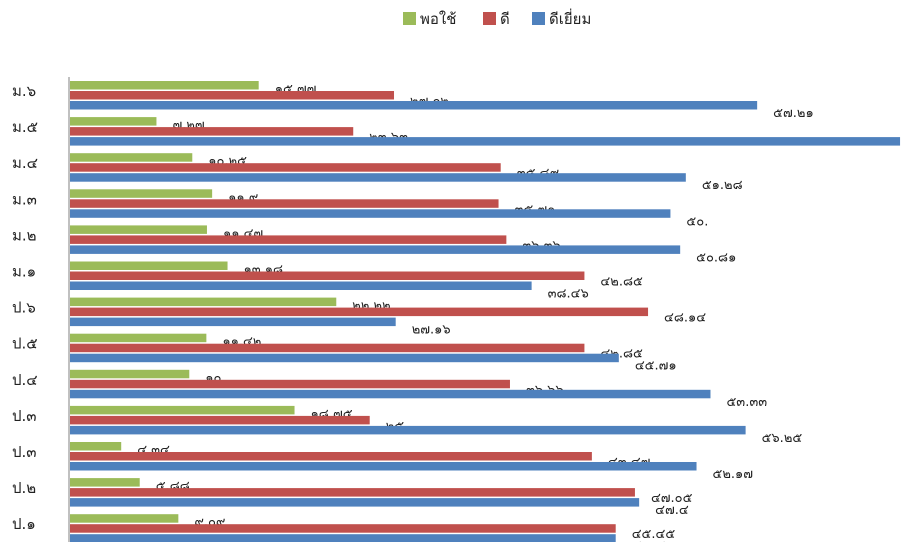 The height and width of the screenshot is (542, 916). I want to click on legend-label-1: พอใช้, so click(438, 19).